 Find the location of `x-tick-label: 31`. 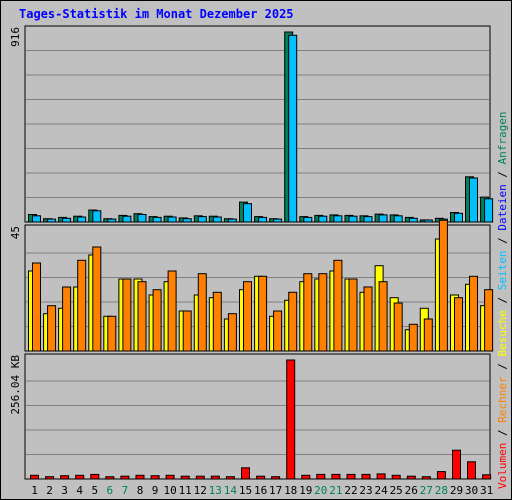

x-tick-label: 31 is located at coordinates (486, 490).